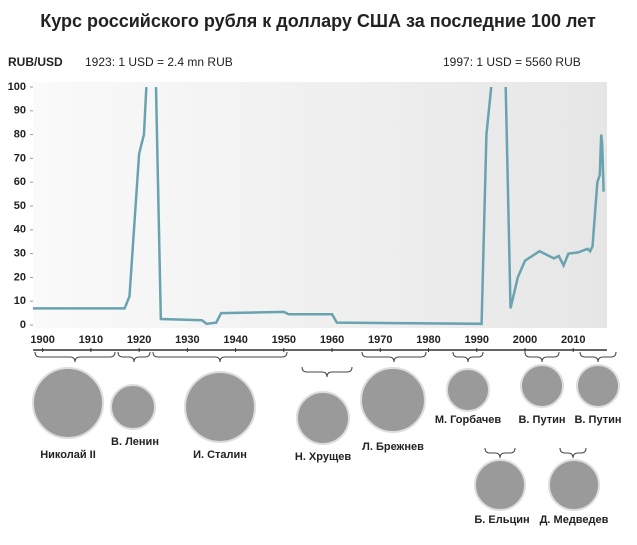 This screenshot has height=545, width=637. I want to click on y-tick-label: 0, so click(23, 325).